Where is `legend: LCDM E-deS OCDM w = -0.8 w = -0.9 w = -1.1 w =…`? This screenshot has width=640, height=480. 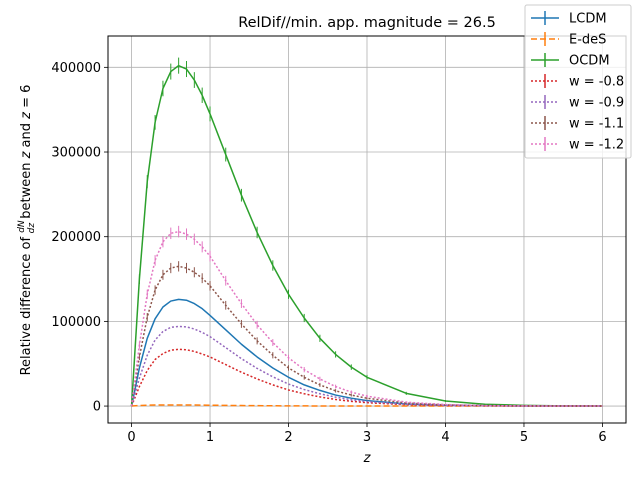
legend: LCDM E-deS OCDM w = -0.8 w = -0.9 w = -1.1 w =… is located at coordinates (578, 81).